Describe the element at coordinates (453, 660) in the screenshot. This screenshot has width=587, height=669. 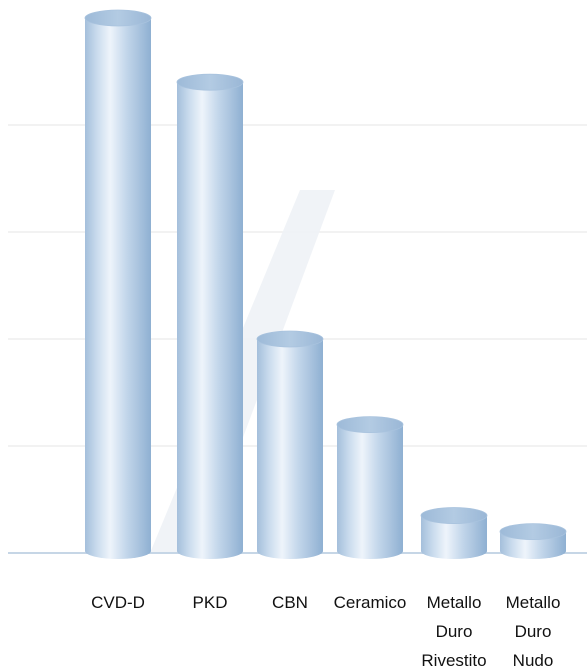
I see `x-tick-label-line: Rivestito` at that location.